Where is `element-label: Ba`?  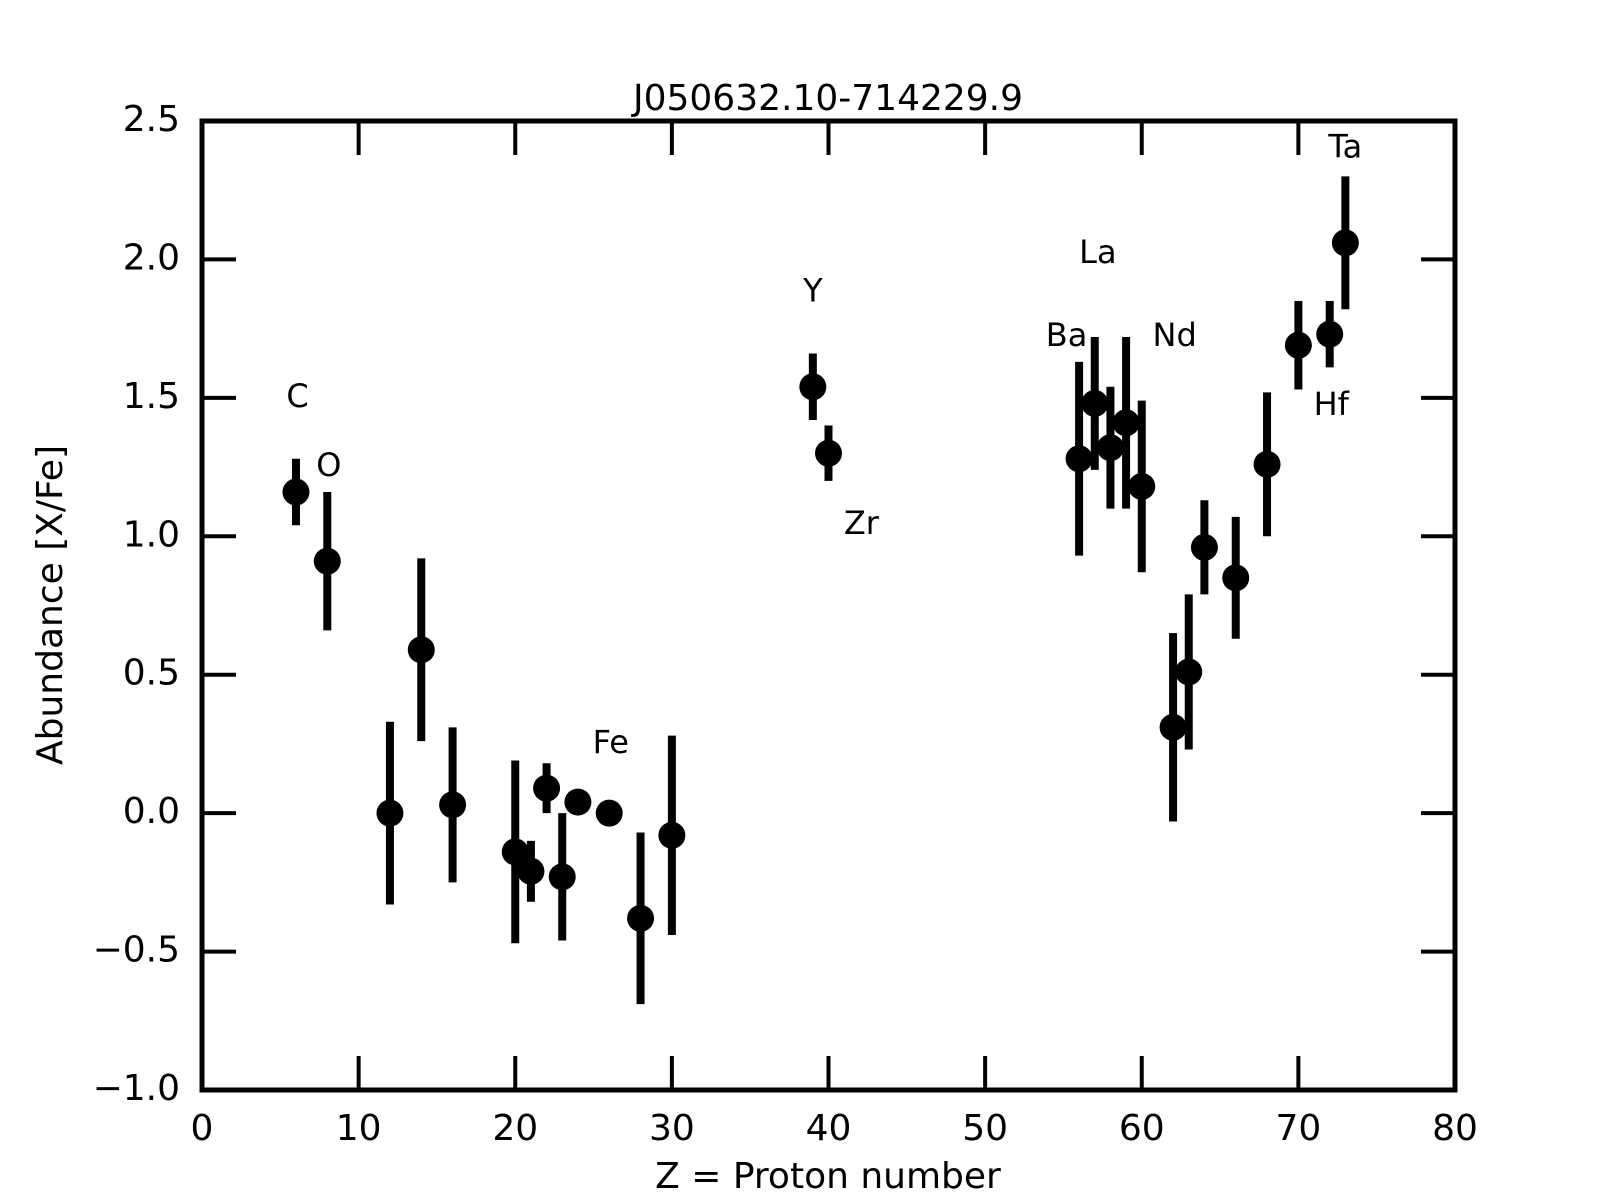 element-label: Ba is located at coordinates (1067, 335).